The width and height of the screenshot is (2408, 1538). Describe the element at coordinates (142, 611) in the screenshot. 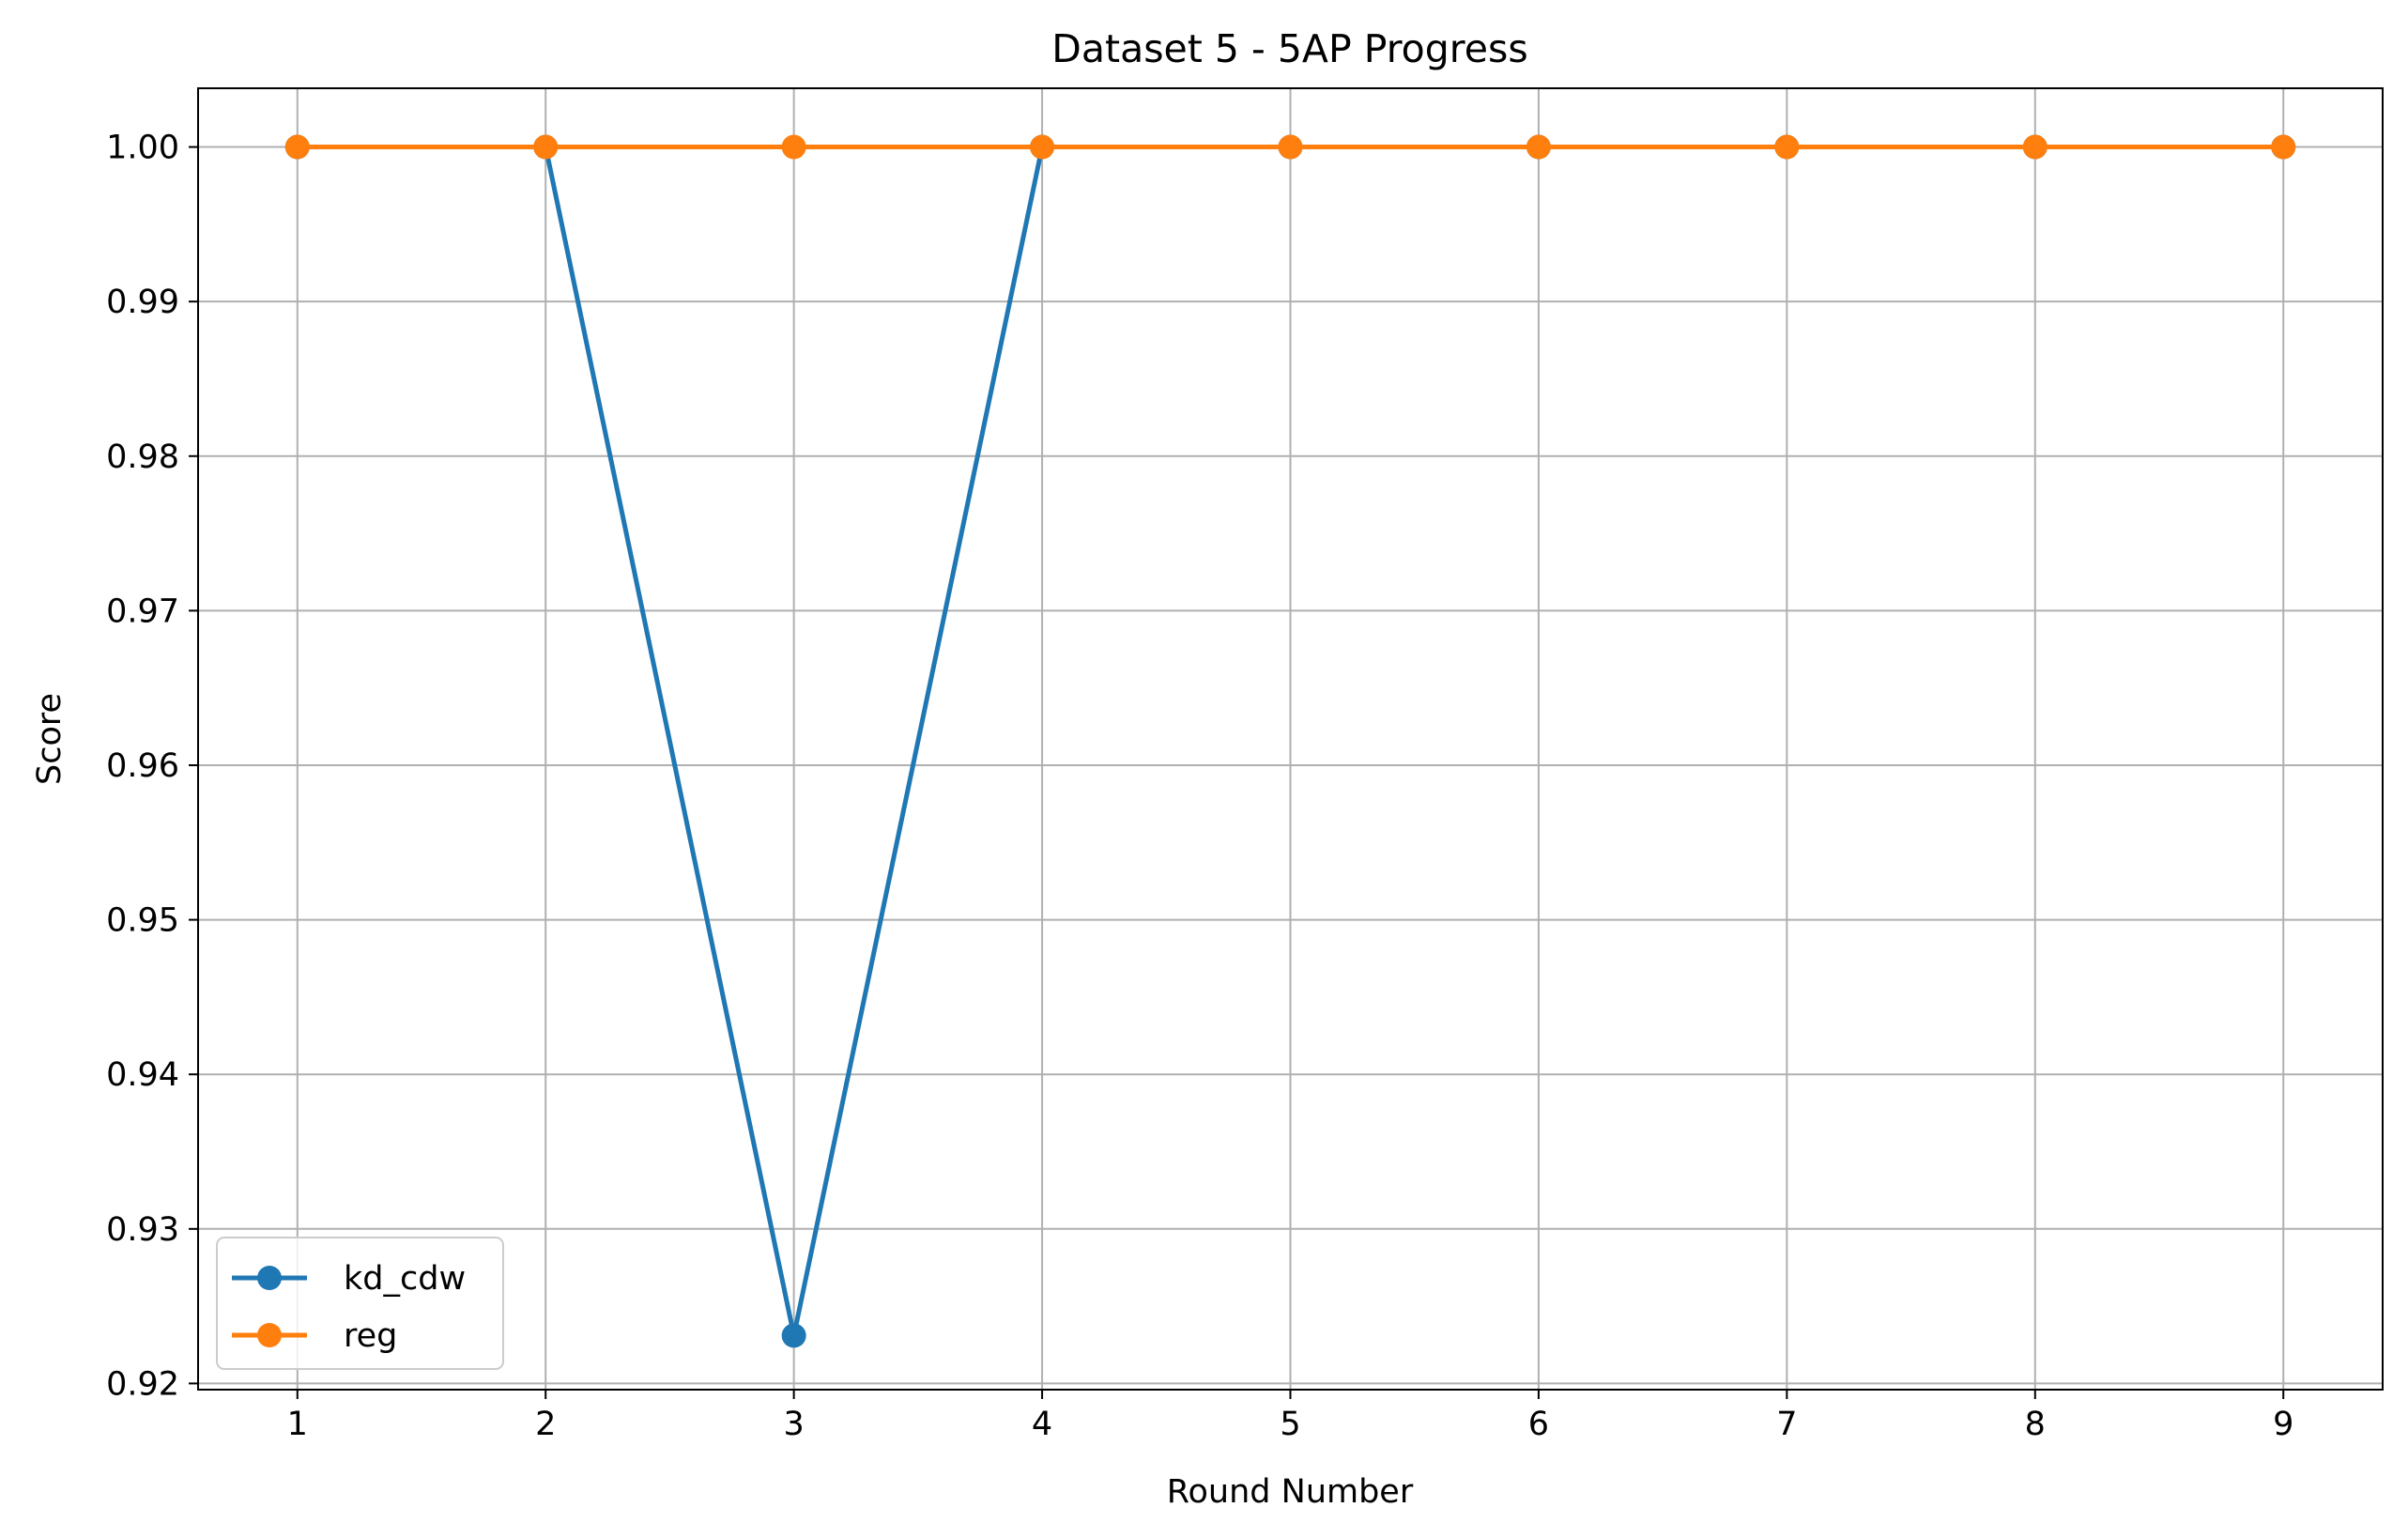

I see `y-tick-label: 0.97` at that location.